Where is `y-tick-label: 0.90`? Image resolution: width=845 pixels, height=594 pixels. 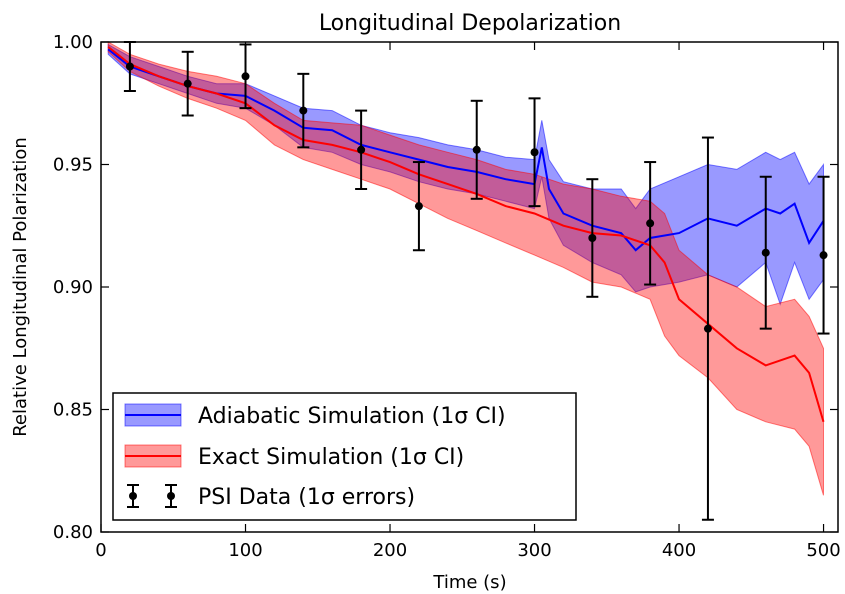 y-tick-label: 0.90 is located at coordinates (73, 287).